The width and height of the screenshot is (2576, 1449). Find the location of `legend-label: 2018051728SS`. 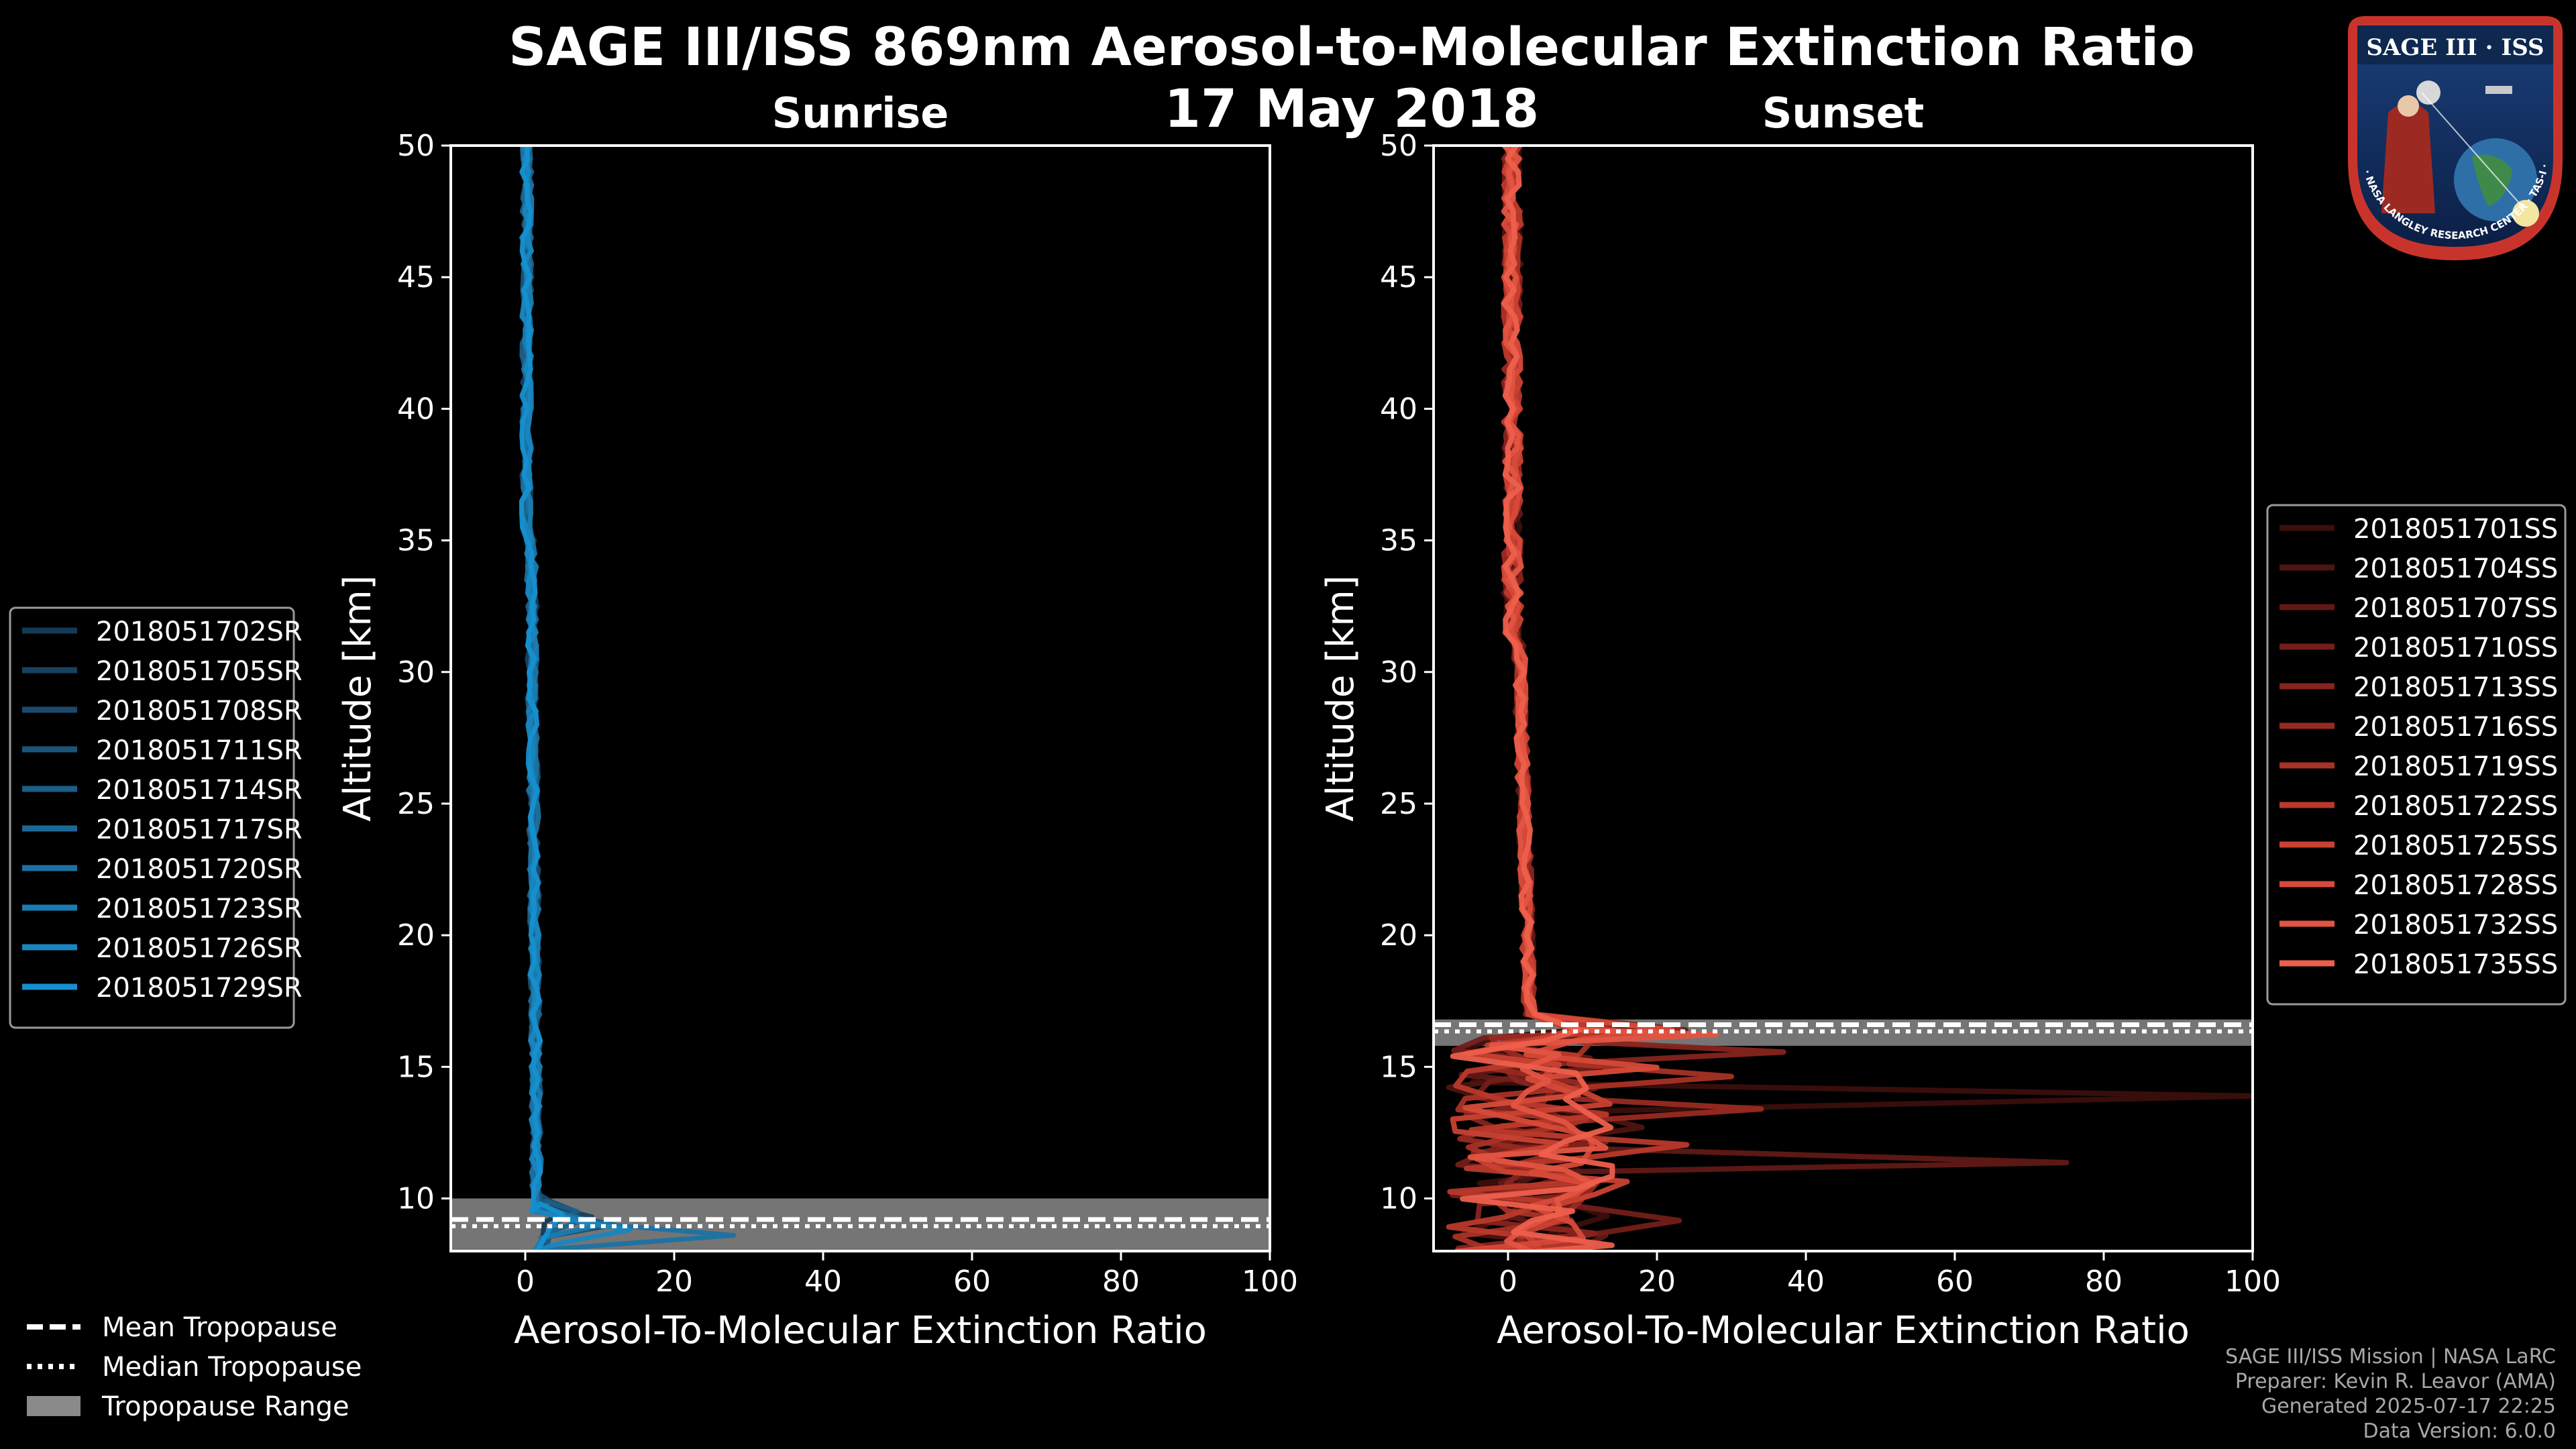

legend-label: 2018051728SS is located at coordinates (2455, 885).